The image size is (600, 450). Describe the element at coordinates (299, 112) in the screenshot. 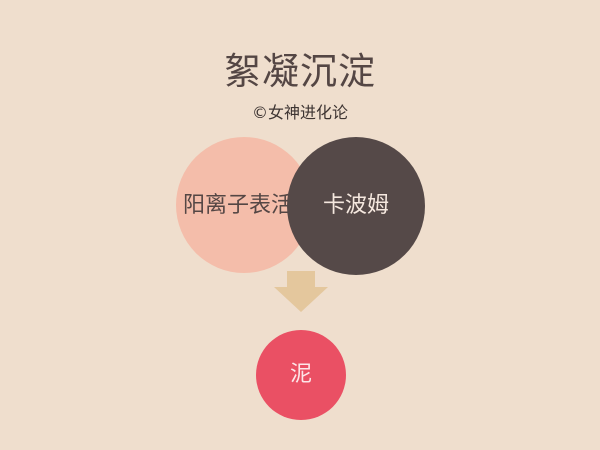

I see `credit-text: ©女神进化论` at that location.